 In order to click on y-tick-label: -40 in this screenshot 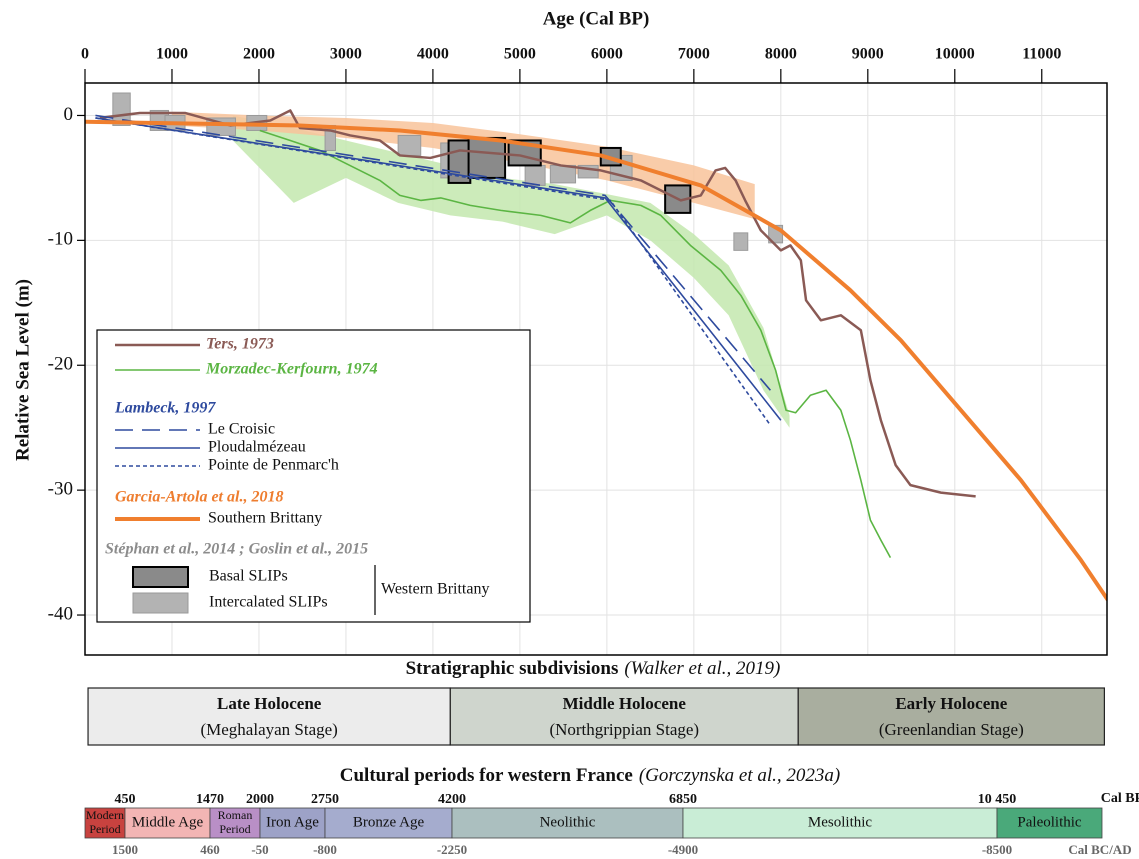, I will do `click(60, 613)`.